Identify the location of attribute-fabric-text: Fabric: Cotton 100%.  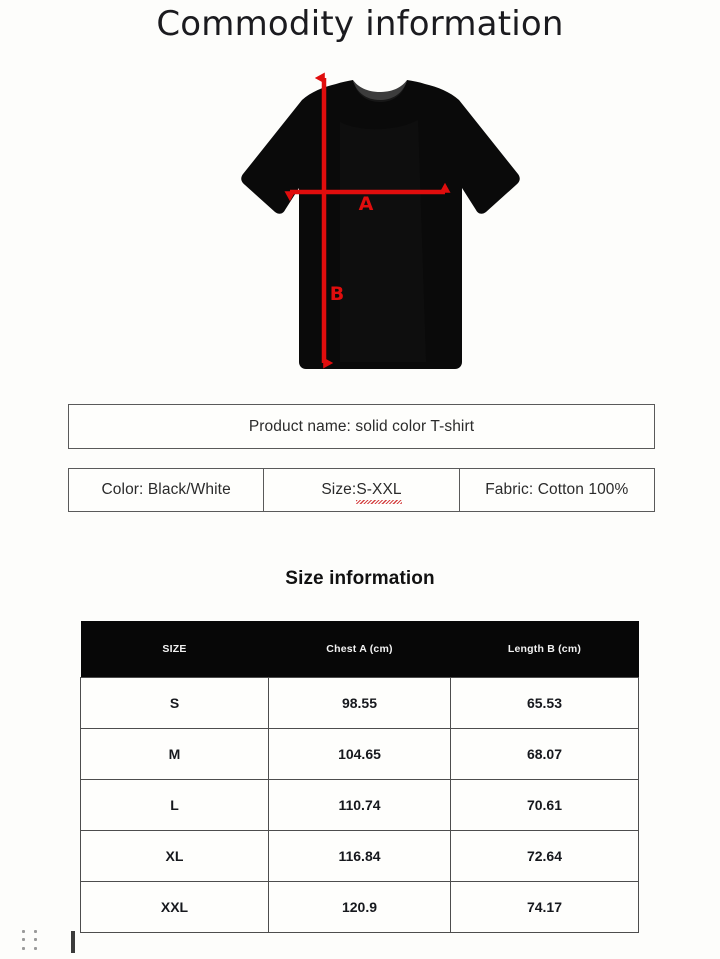
(557, 489).